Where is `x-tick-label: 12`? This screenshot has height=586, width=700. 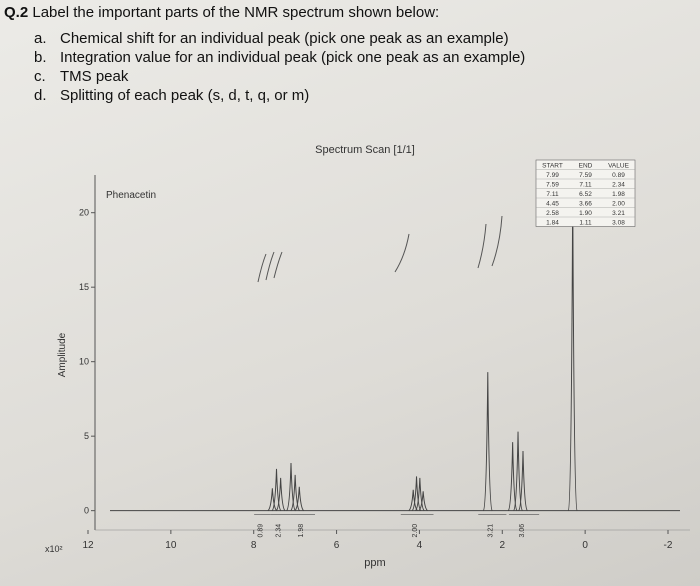
x-tick-label: 12 is located at coordinates (88, 545).